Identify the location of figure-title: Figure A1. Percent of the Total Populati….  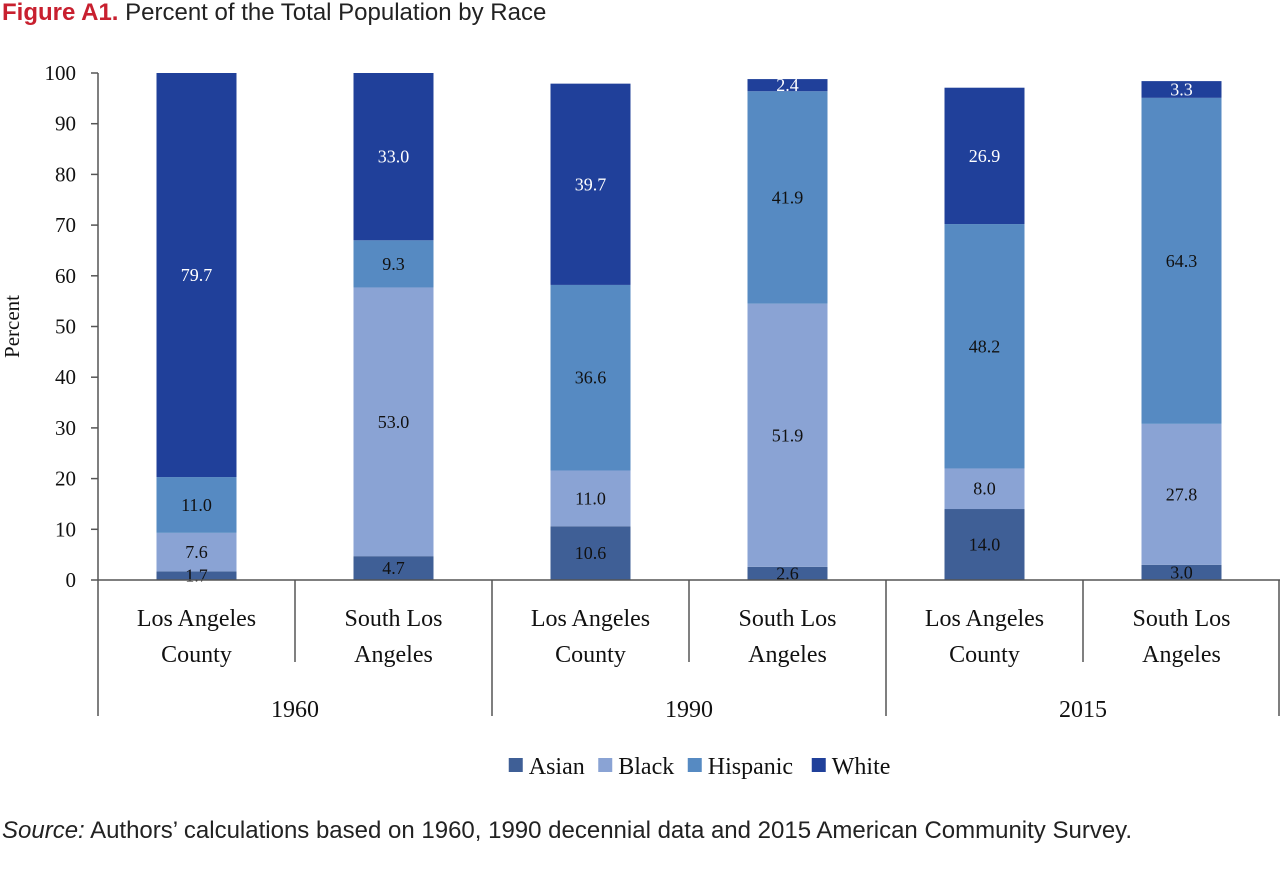
(274, 14).